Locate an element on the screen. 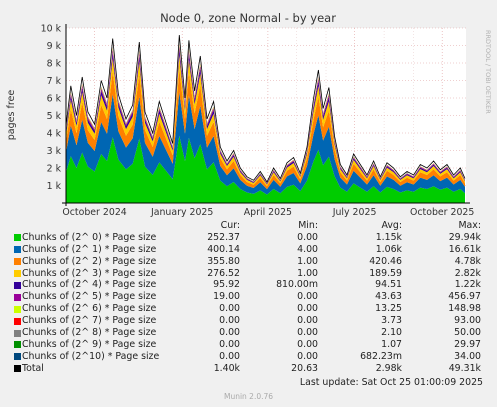  x-tick-label: January 2025 is located at coordinates (181, 212).